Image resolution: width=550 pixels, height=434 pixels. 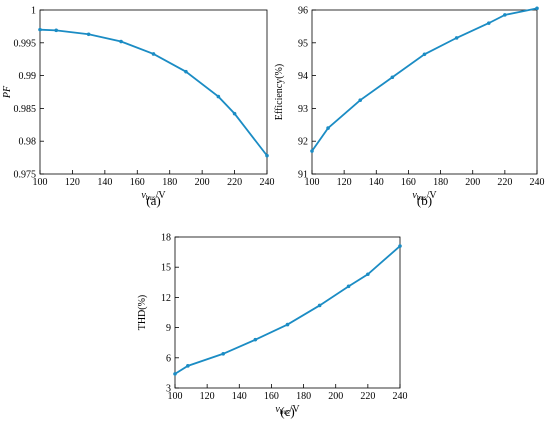 I want to click on y-tick-label: 1, so click(x=33, y=11).